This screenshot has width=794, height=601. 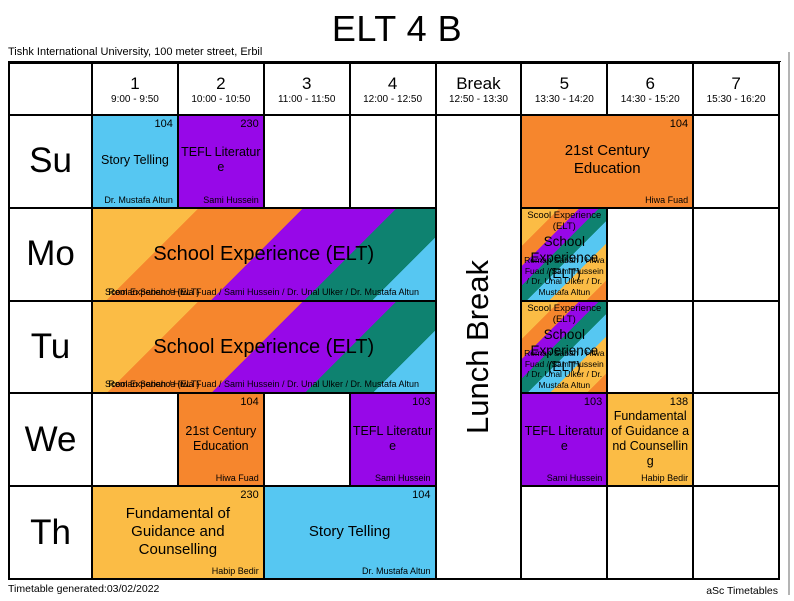 What do you see at coordinates (789, 323) in the screenshot?
I see `page-edge-line` at bounding box center [789, 323].